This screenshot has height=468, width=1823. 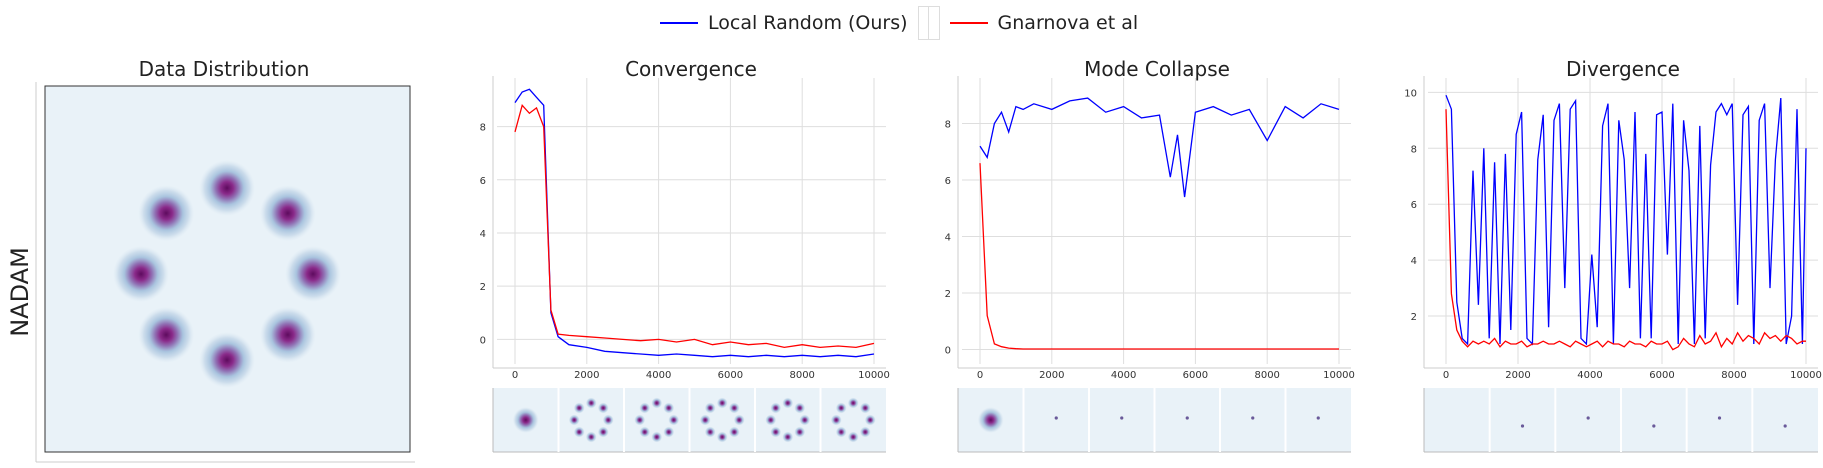 What do you see at coordinates (691, 69) in the screenshot?
I see `panel-title: Convergence` at bounding box center [691, 69].